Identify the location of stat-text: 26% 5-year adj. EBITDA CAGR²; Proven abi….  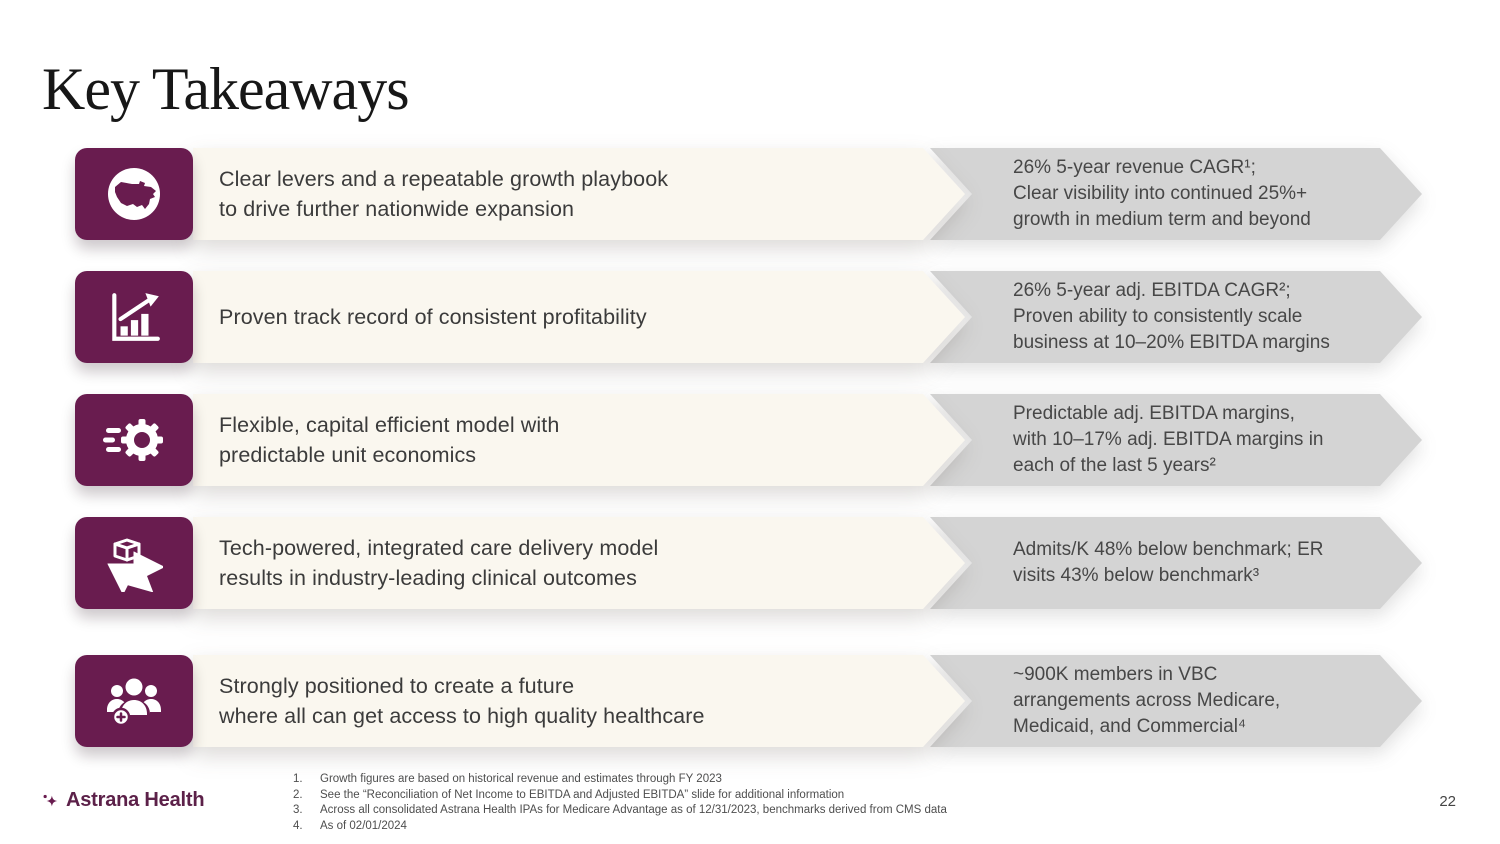
(1171, 316).